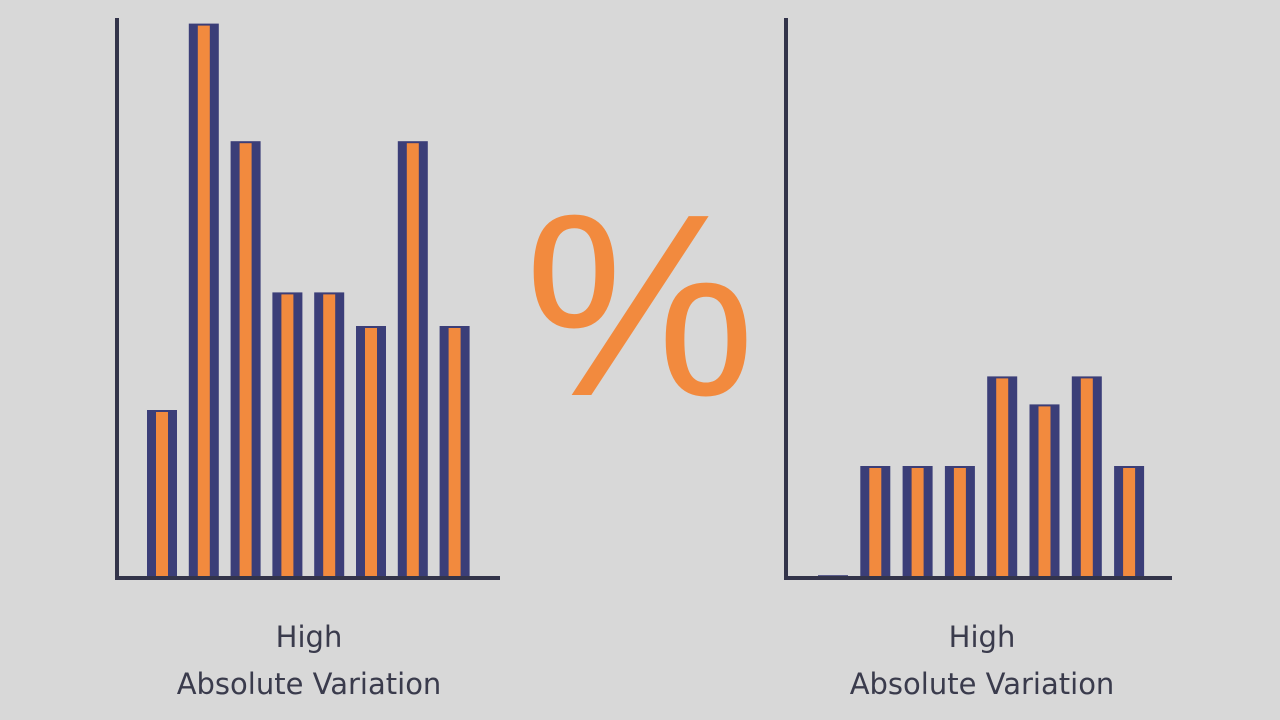 The image size is (1280, 720). I want to click on percent-symbol: %, so click(639, 306).